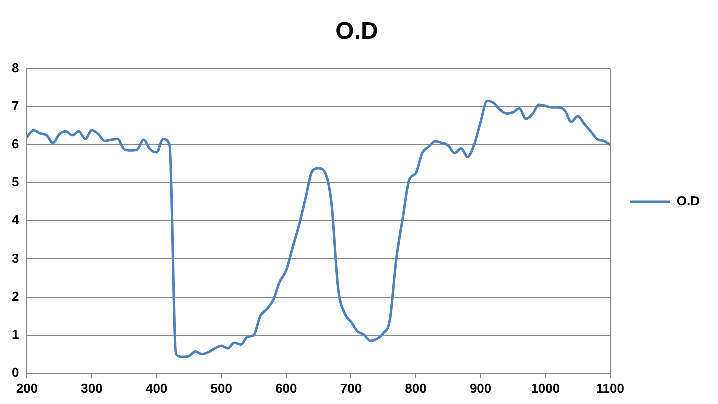 The image size is (718, 404). What do you see at coordinates (610, 388) in the screenshot?
I see `x-tick-label: 1100` at bounding box center [610, 388].